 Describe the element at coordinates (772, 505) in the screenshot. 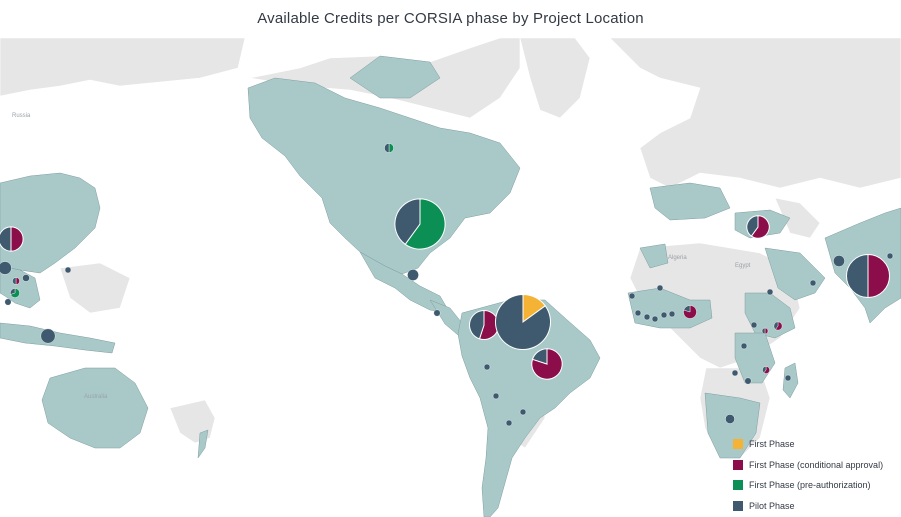

I see `legend-label: Pilot Phase` at that location.